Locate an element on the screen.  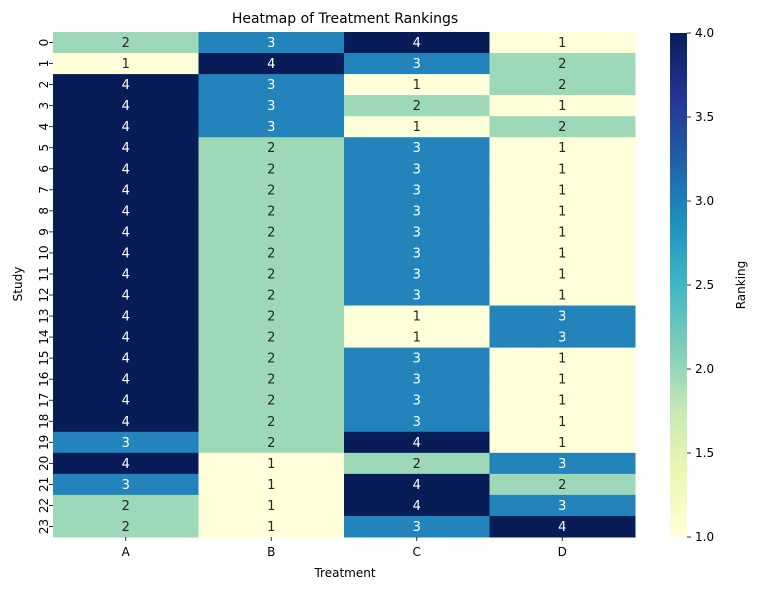
colorbar-tick-label: 3.0 is located at coordinates (704, 201).